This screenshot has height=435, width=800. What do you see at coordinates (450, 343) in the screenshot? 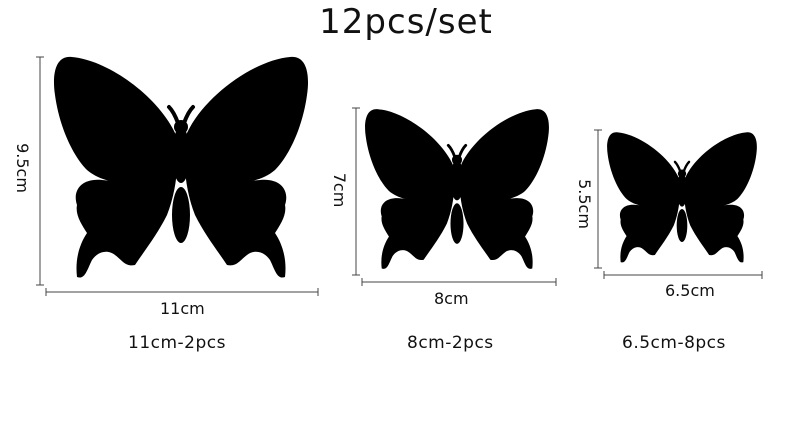
I see `caption-medium: 8cm-2pcs` at bounding box center [450, 343].